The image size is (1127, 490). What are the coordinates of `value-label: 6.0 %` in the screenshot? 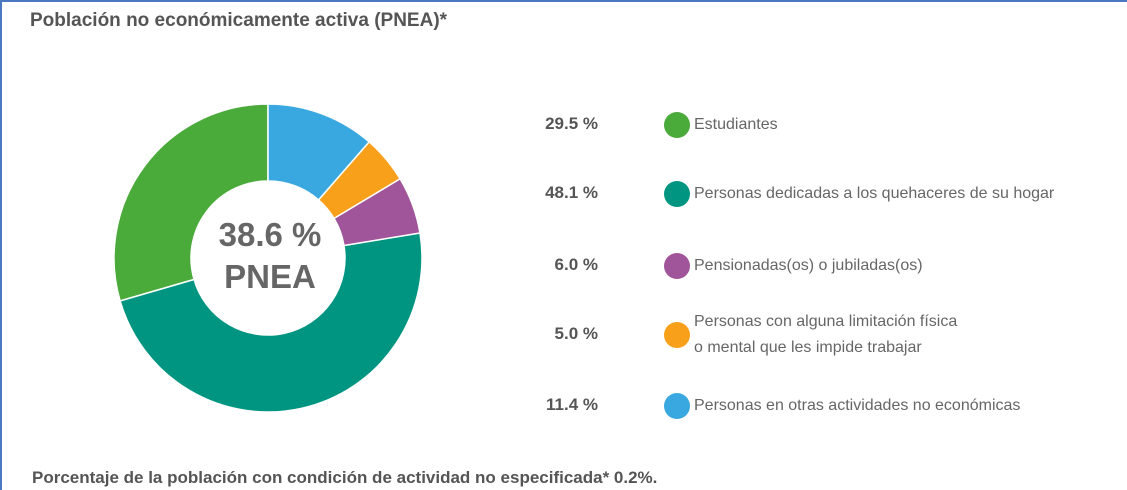 It's located at (576, 264).